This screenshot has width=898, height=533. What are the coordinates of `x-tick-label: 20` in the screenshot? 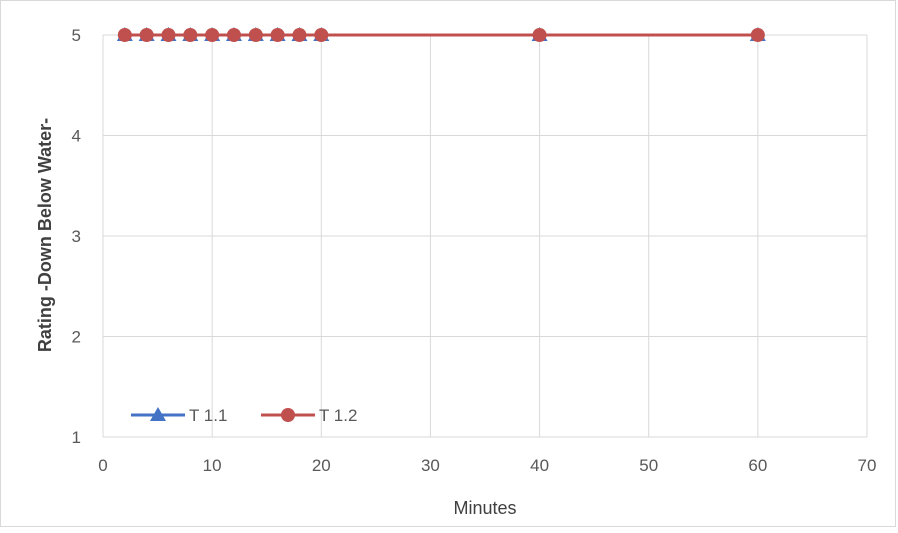 It's located at (321, 465).